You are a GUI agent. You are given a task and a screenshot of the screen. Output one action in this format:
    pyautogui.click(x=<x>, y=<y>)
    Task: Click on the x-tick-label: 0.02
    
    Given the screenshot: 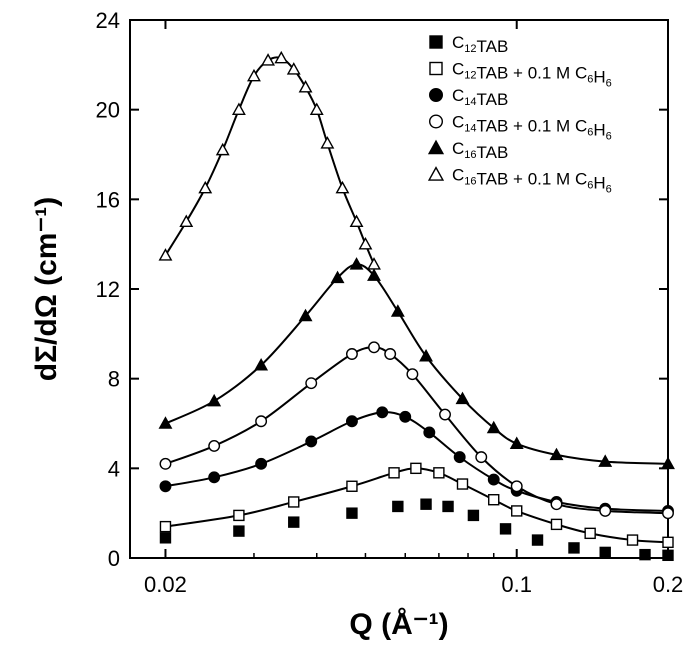 What is the action you would take?
    pyautogui.click(x=165, y=584)
    